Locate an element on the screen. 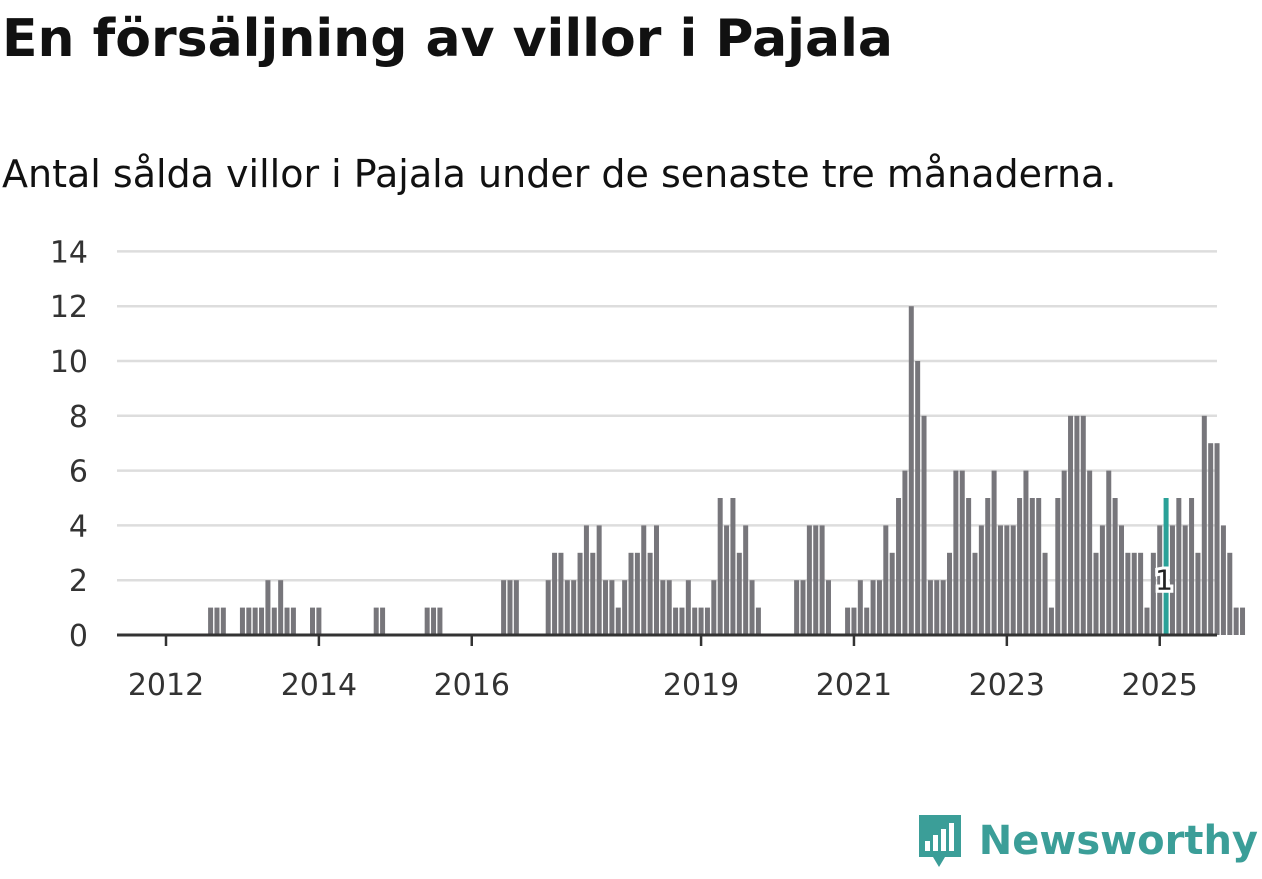  y-tick-label: 14 is located at coordinates (69, 252).